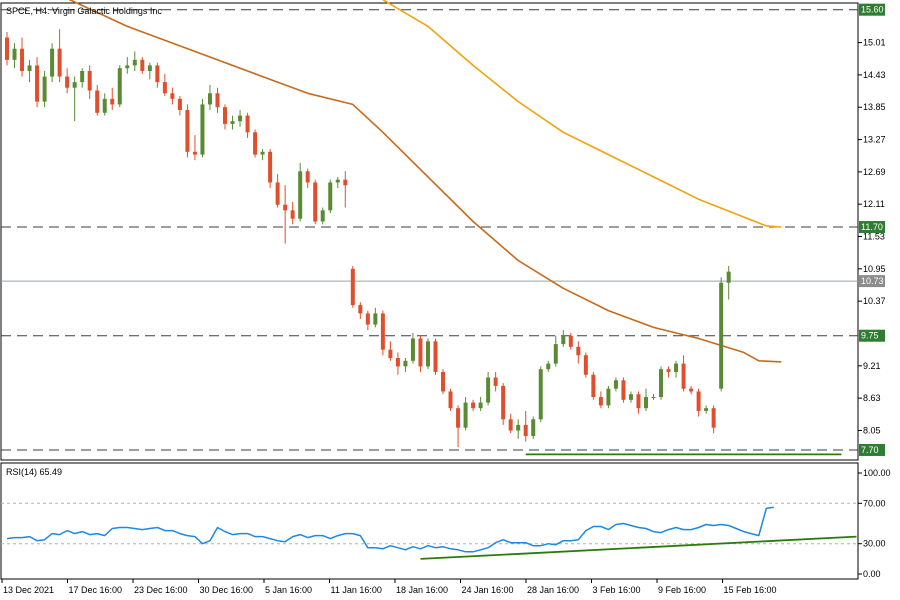 This screenshot has height=600, width=900. I want to click on chart-title: SPCE, H4: Virgin Galactic Holdings Inc, so click(84, 11).